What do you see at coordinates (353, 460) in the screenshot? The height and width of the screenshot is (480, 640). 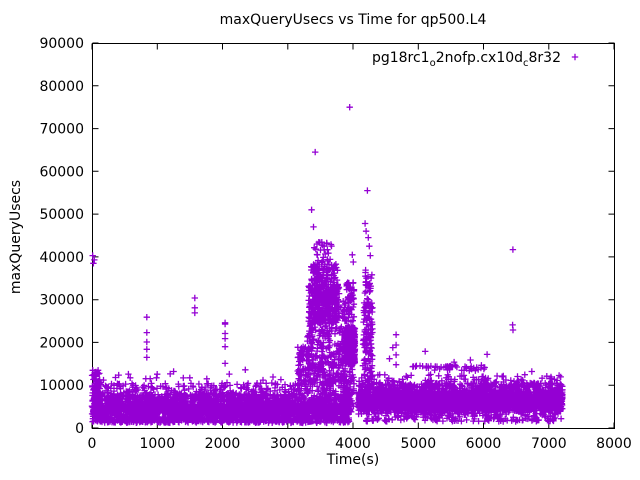 I see `x-axis-label: Time(s)` at bounding box center [353, 460].